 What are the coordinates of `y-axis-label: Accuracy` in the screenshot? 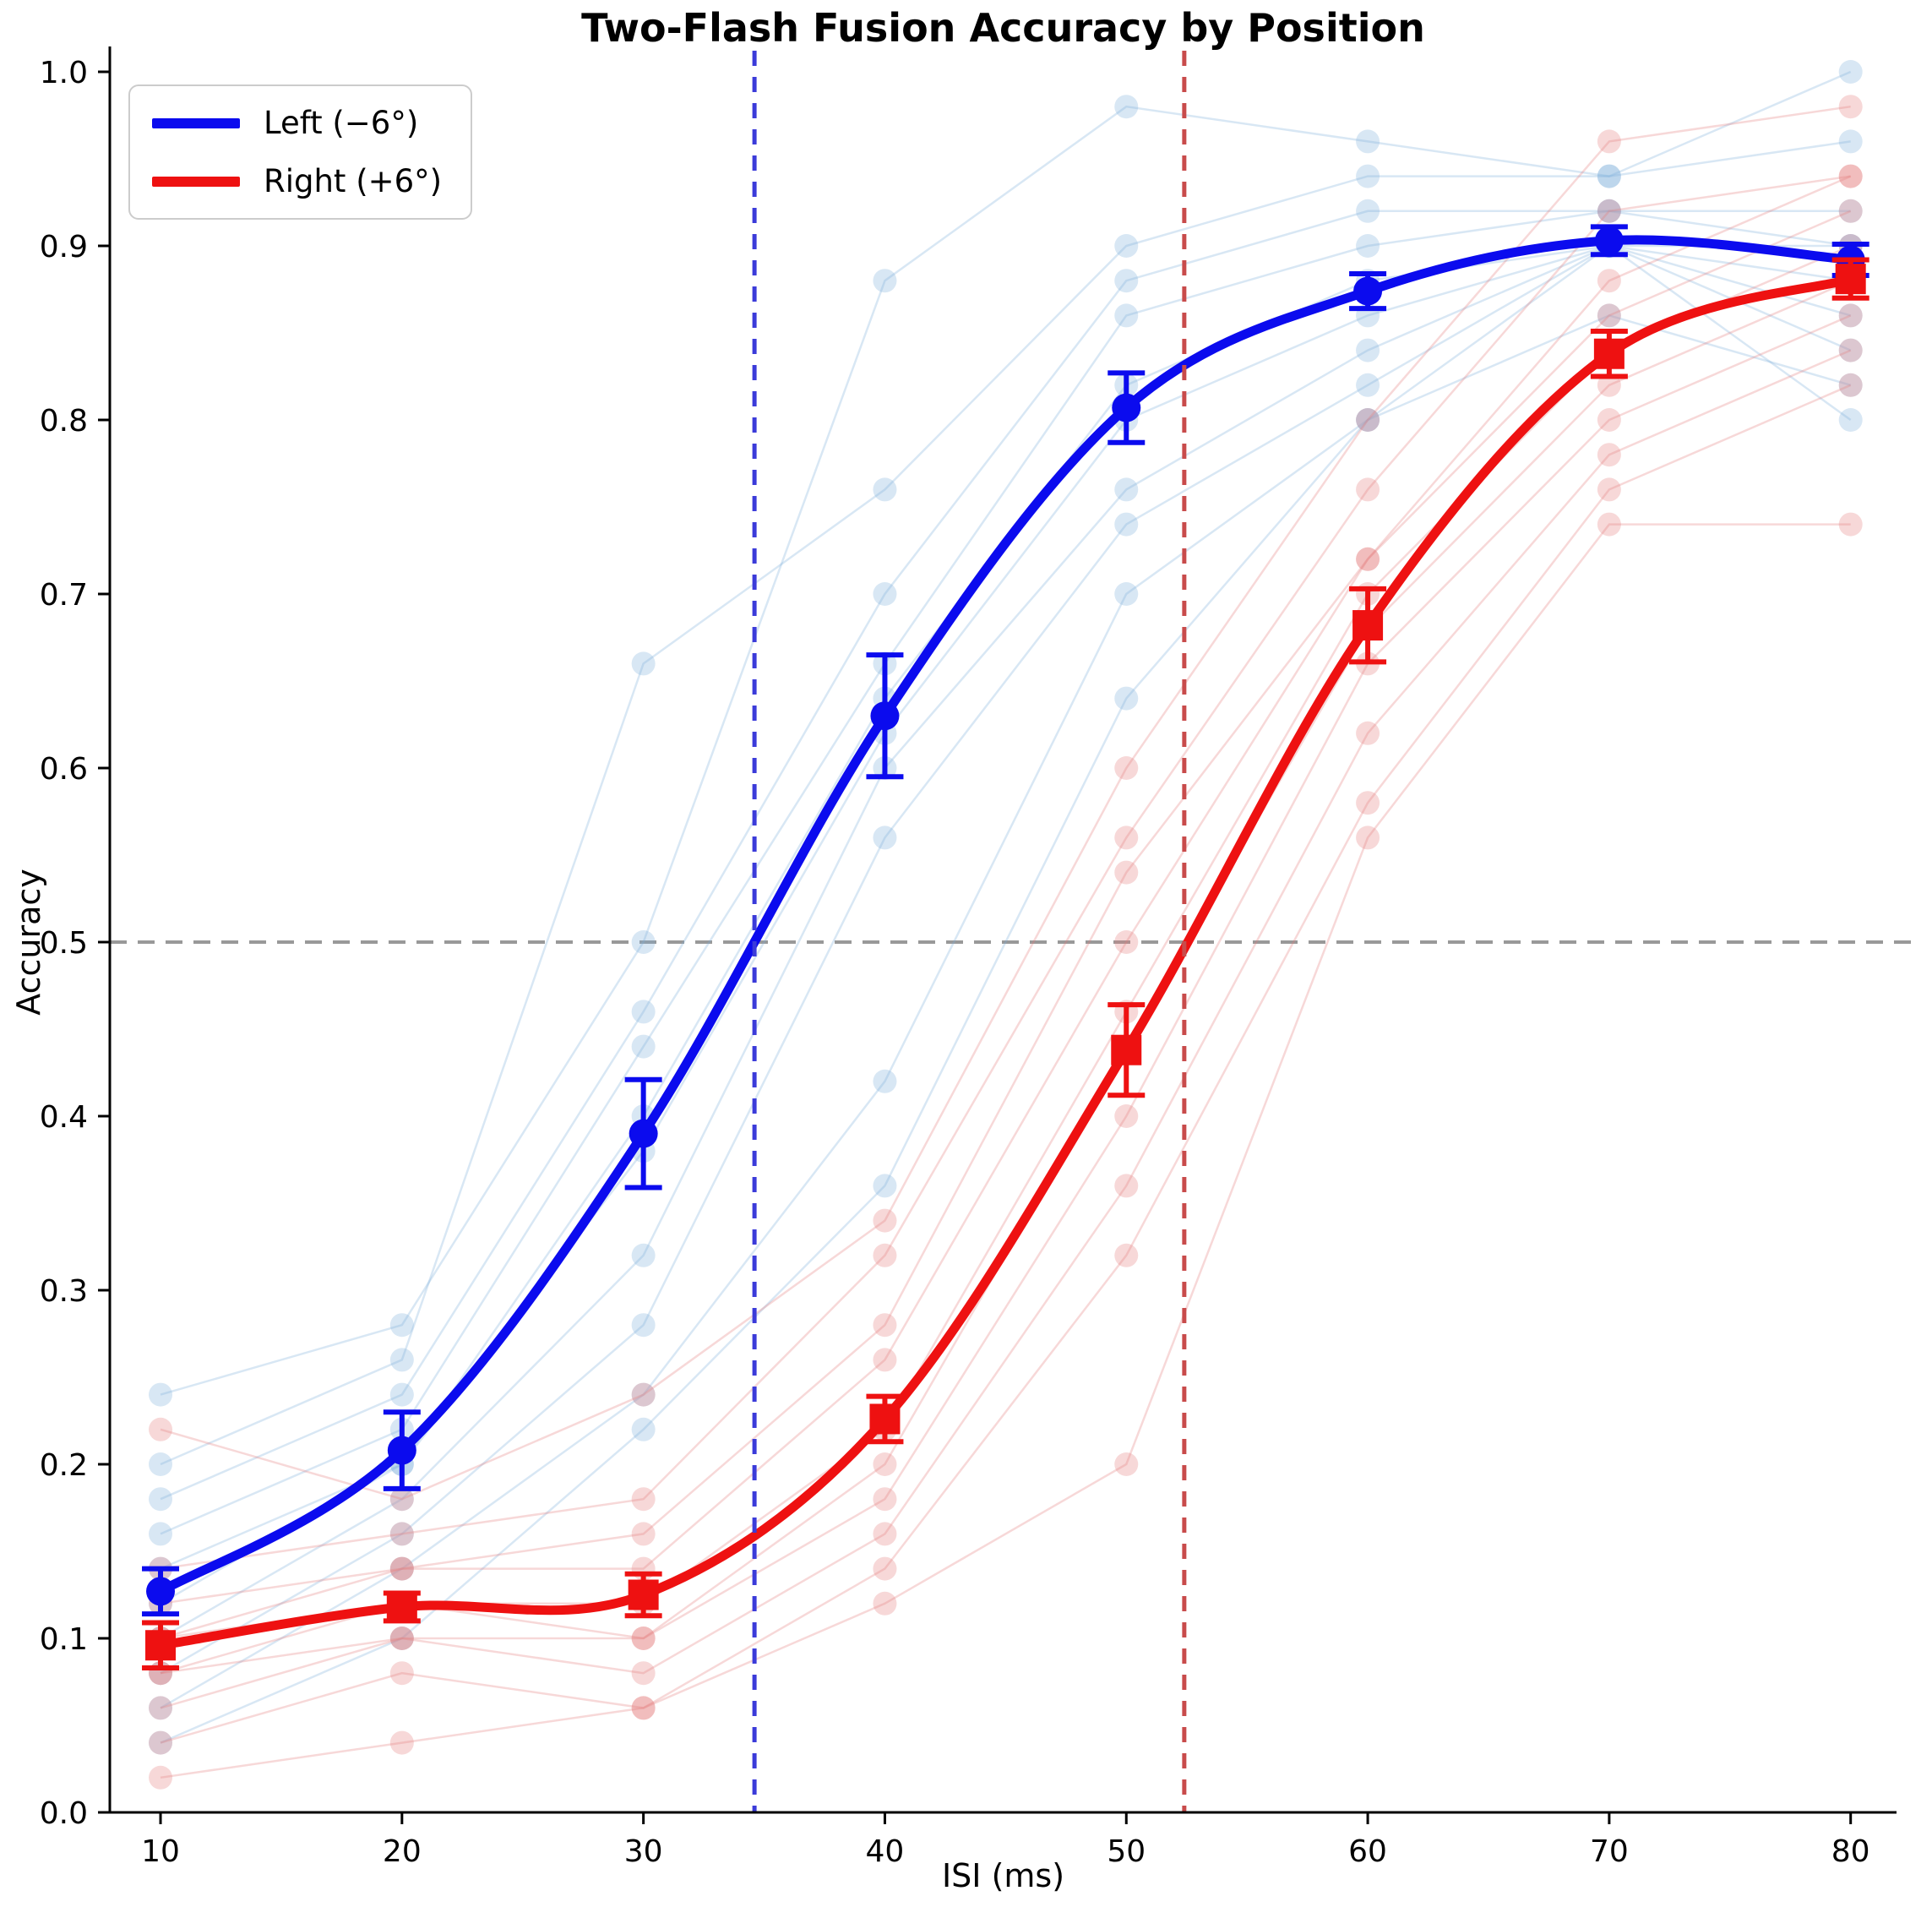 It's located at (28, 943).